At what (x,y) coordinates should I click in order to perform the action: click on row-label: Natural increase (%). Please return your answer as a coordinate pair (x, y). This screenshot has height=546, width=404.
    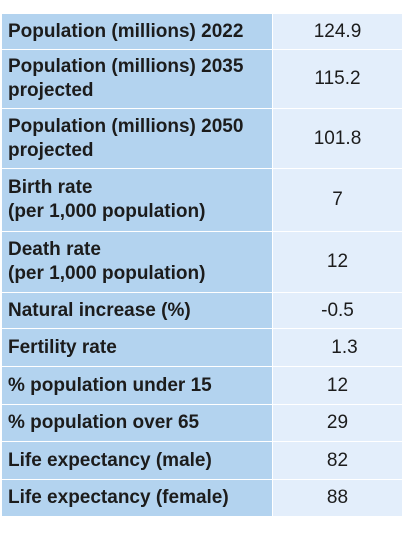
    Looking at the image, I should click on (137, 310).